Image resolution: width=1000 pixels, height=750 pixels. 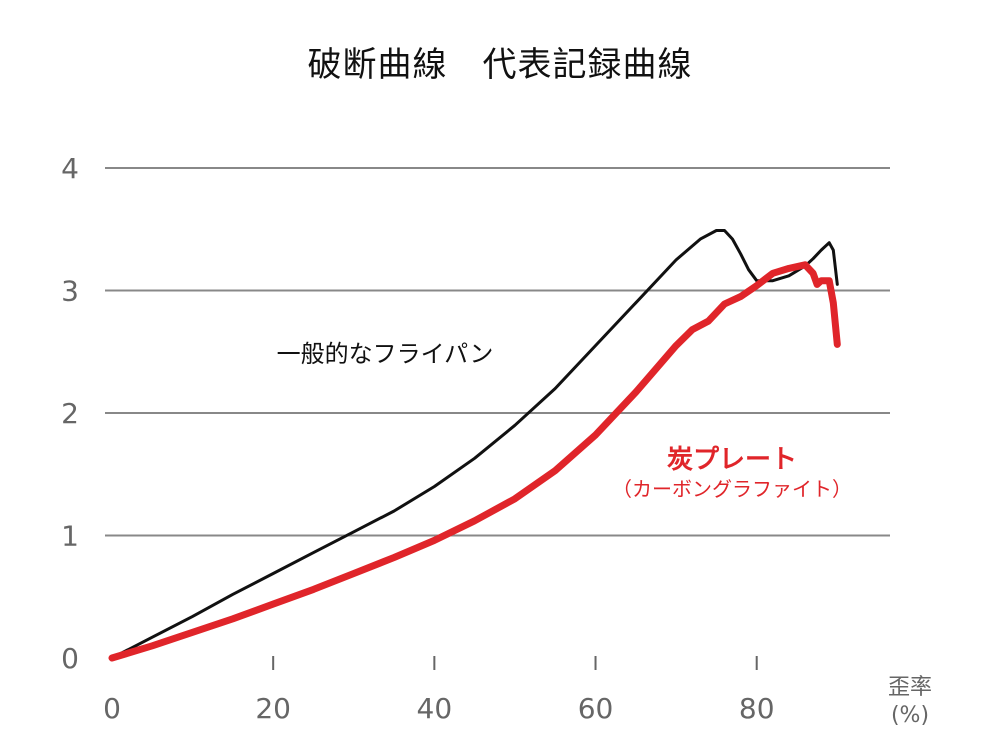 What do you see at coordinates (112, 708) in the screenshot?
I see `x-tick-label: 0` at bounding box center [112, 708].